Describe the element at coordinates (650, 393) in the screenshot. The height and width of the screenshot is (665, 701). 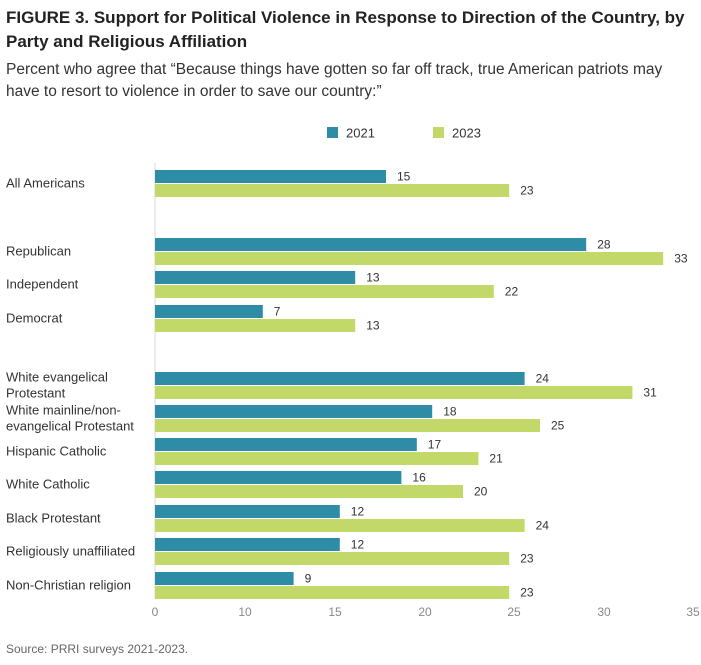
I see `bar-value-label: 31` at that location.